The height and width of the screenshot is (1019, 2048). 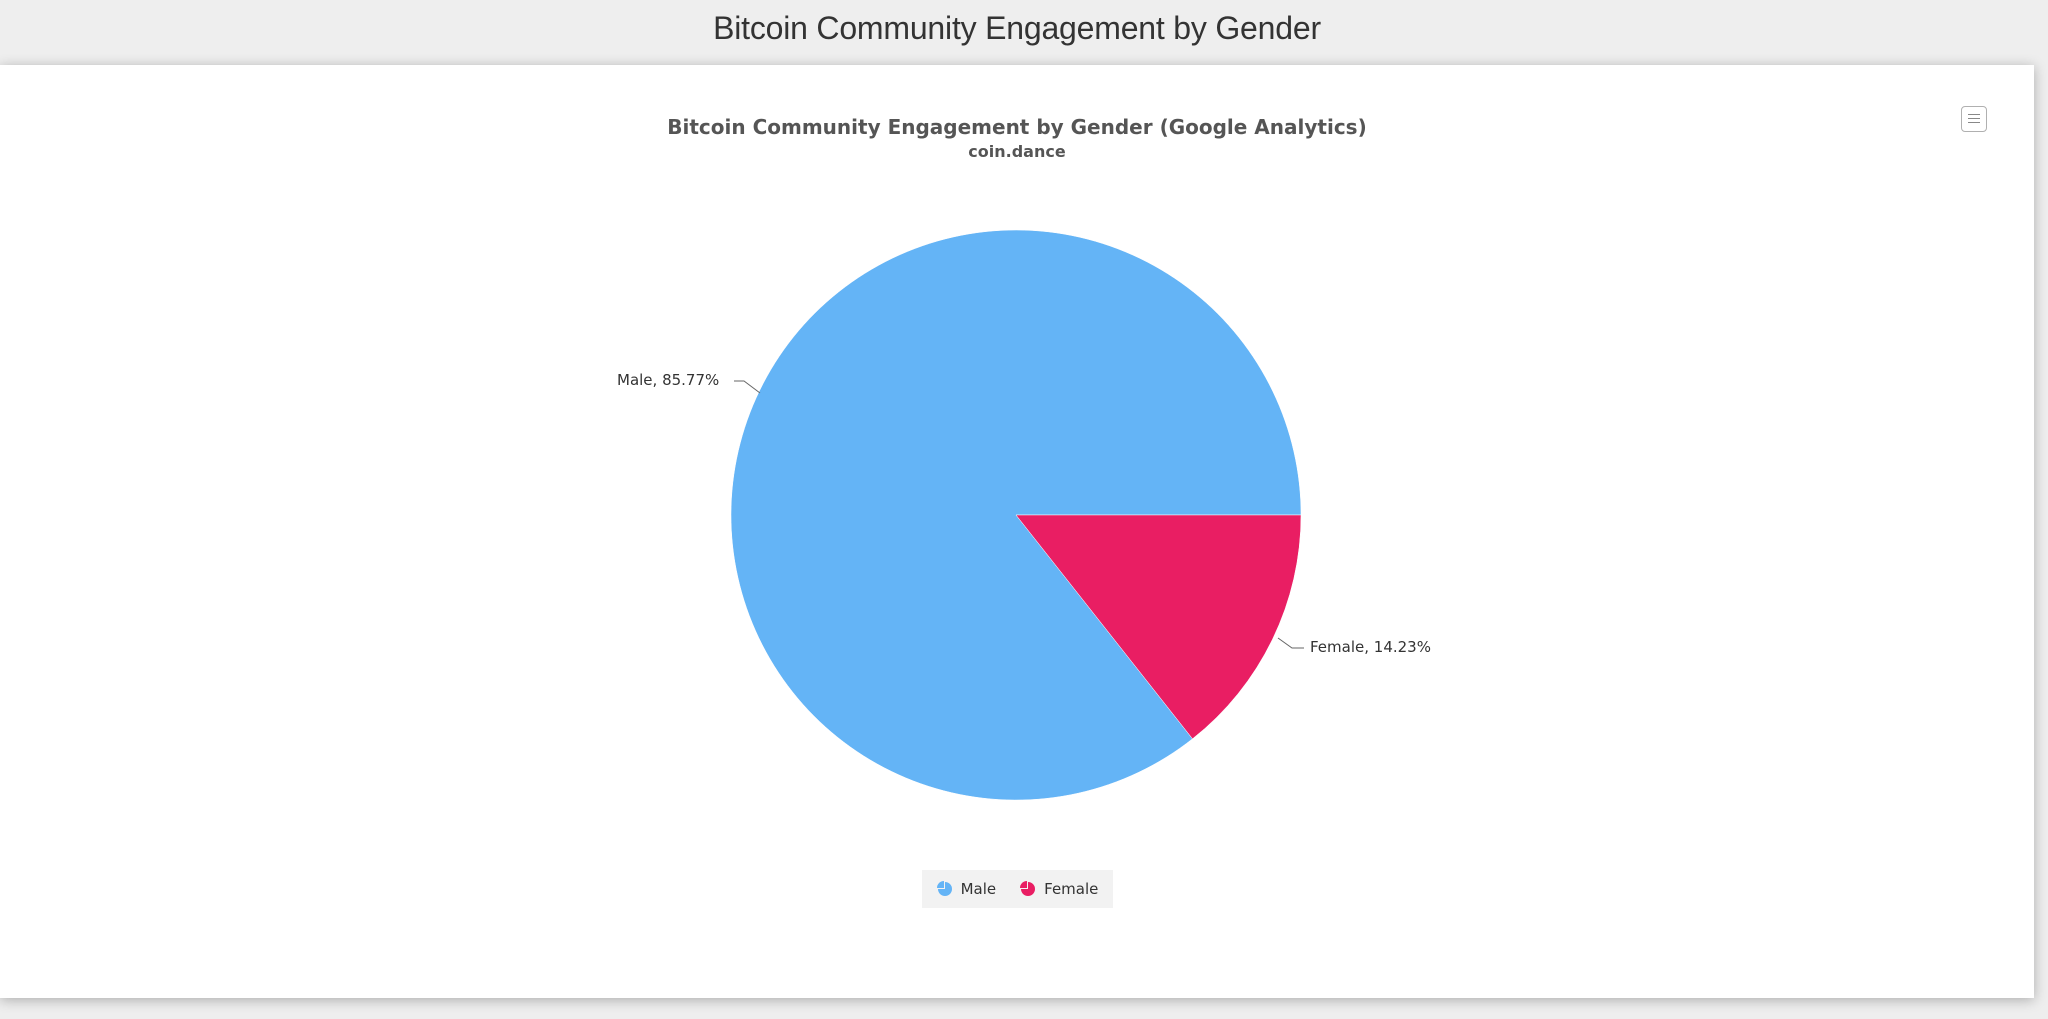 What do you see at coordinates (668, 380) in the screenshot?
I see `male-data-label: Male, 85.77%` at bounding box center [668, 380].